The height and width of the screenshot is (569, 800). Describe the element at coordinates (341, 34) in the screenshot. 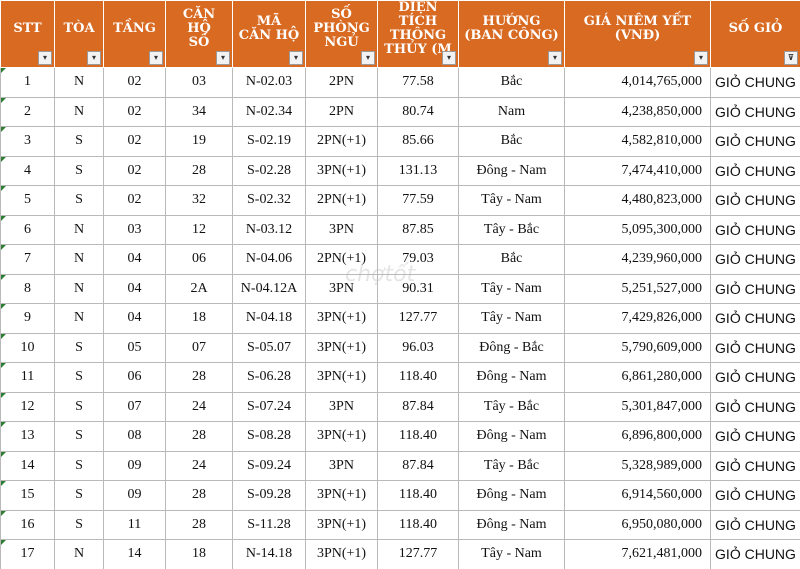

I see `column-header-so-phong-ngu: SỐ PHÒNG NGỦ ▾` at that location.